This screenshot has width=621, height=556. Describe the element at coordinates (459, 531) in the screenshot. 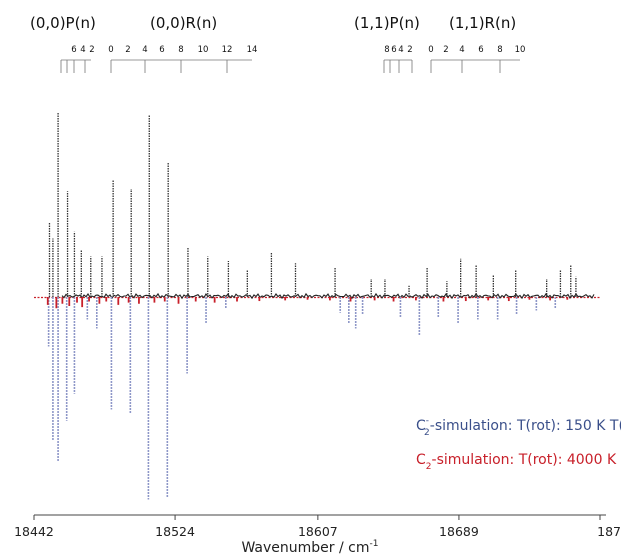

I see `x-axis-tick-label: 18689` at that location.